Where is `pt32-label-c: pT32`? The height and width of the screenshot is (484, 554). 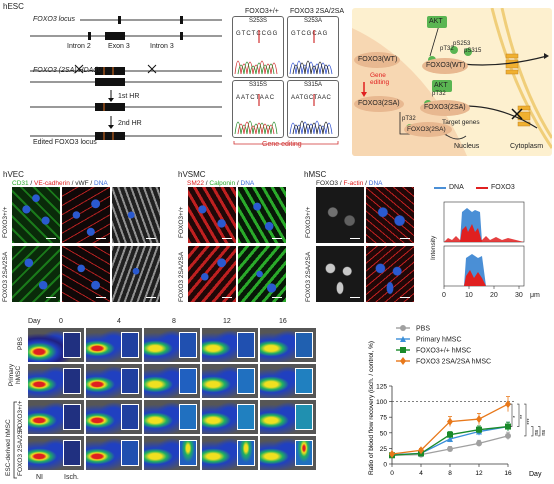
pt32-label-c: pT32 is located at coordinates (409, 119).